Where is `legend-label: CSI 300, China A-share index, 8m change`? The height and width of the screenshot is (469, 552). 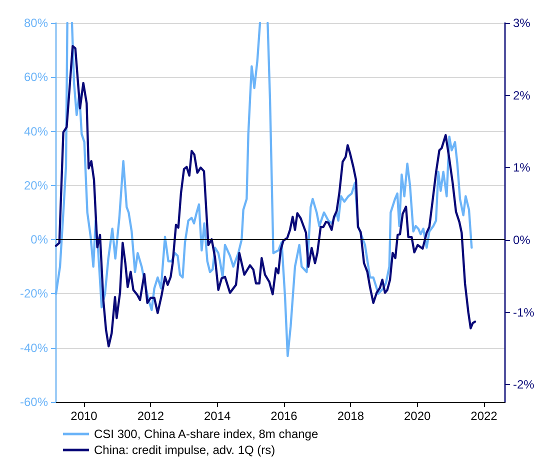 legend-label: CSI 300, China A-share index, 8m change is located at coordinates (206, 434).